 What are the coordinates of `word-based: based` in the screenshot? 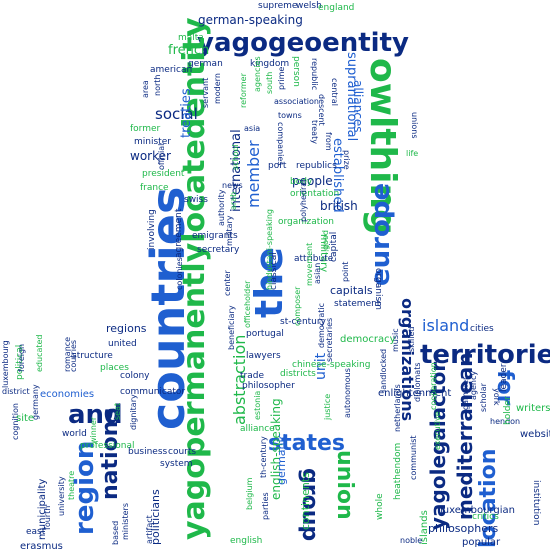 It's located at (115, 532).